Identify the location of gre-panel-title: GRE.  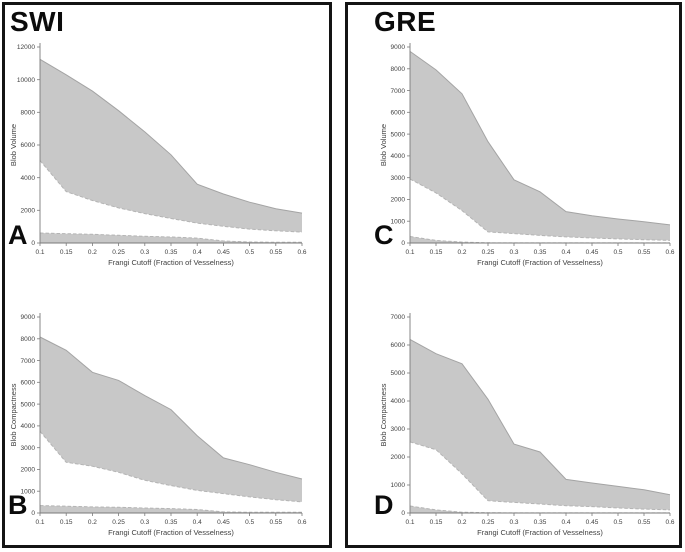
(405, 21).